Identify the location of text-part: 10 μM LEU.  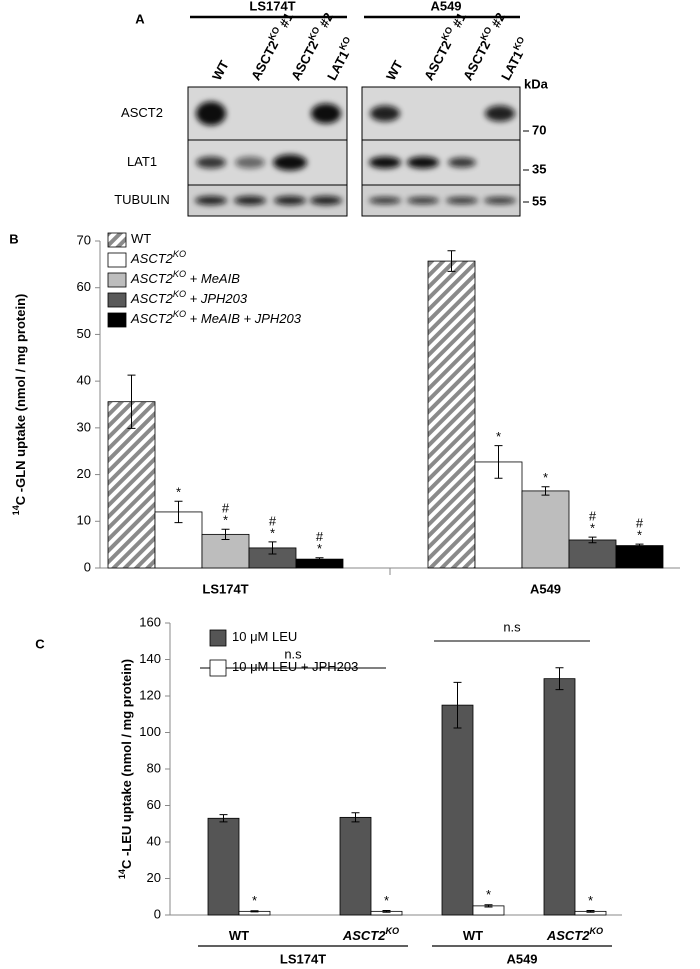
(264, 636).